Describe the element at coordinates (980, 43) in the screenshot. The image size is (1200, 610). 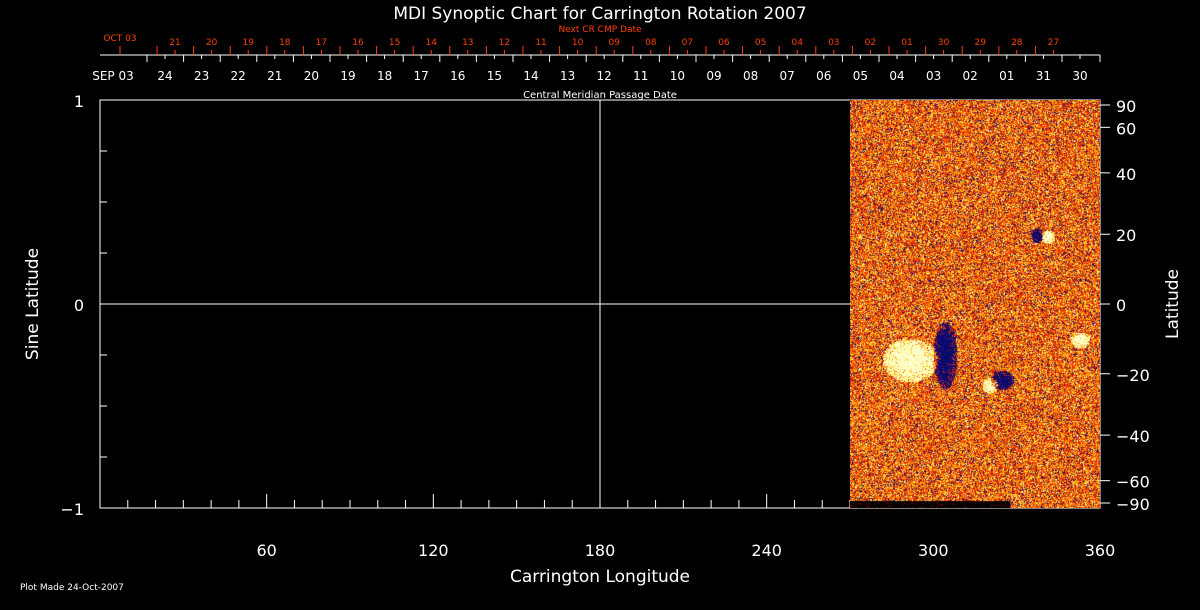
I see `next-cr-date-label: 29` at that location.